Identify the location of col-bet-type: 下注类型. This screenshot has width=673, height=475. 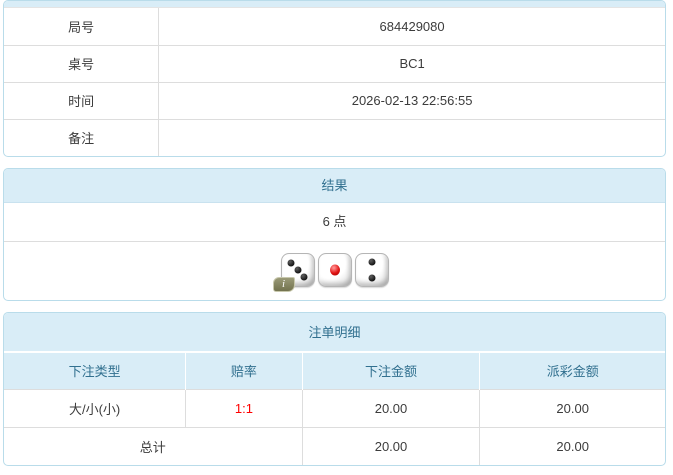
(95, 371).